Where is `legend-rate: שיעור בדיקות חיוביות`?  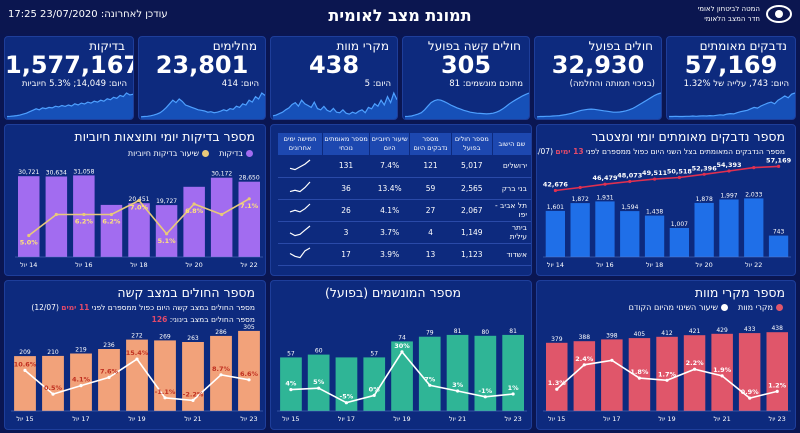
legend-rate: שיעור בדיקות חיוביות is located at coordinates (169, 153).